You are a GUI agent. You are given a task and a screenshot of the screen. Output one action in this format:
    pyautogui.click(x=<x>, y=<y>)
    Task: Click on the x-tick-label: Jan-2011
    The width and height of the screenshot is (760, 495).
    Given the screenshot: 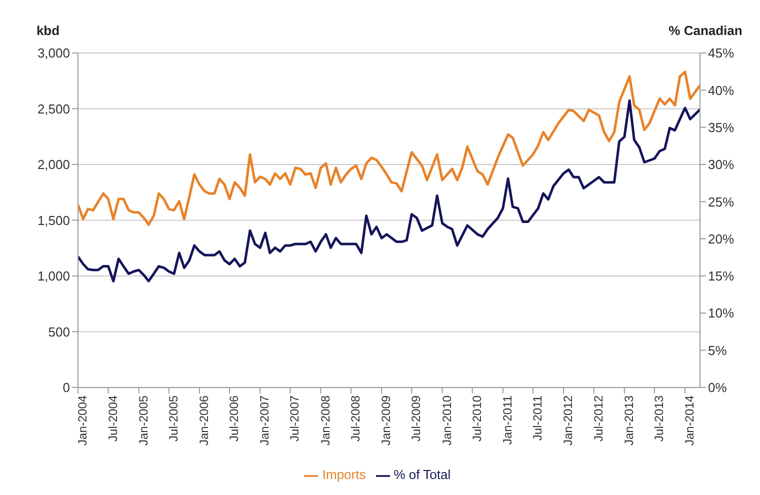 What is the action you would take?
    pyautogui.click(x=507, y=420)
    